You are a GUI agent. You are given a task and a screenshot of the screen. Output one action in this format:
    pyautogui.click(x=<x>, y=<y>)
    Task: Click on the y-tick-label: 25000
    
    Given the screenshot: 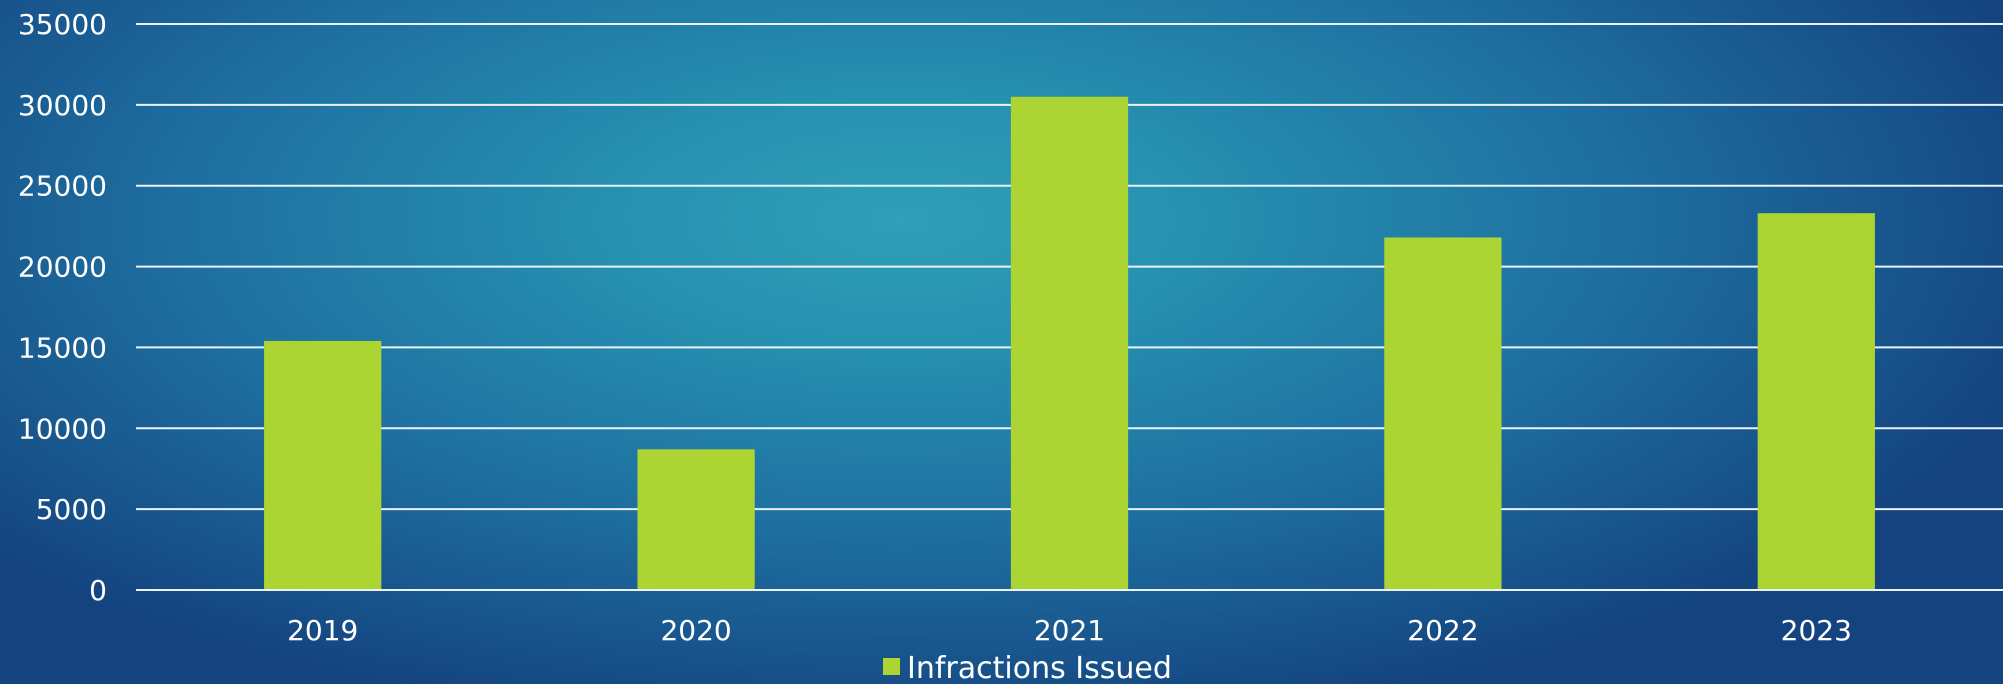 What is the action you would take?
    pyautogui.click(x=62, y=186)
    